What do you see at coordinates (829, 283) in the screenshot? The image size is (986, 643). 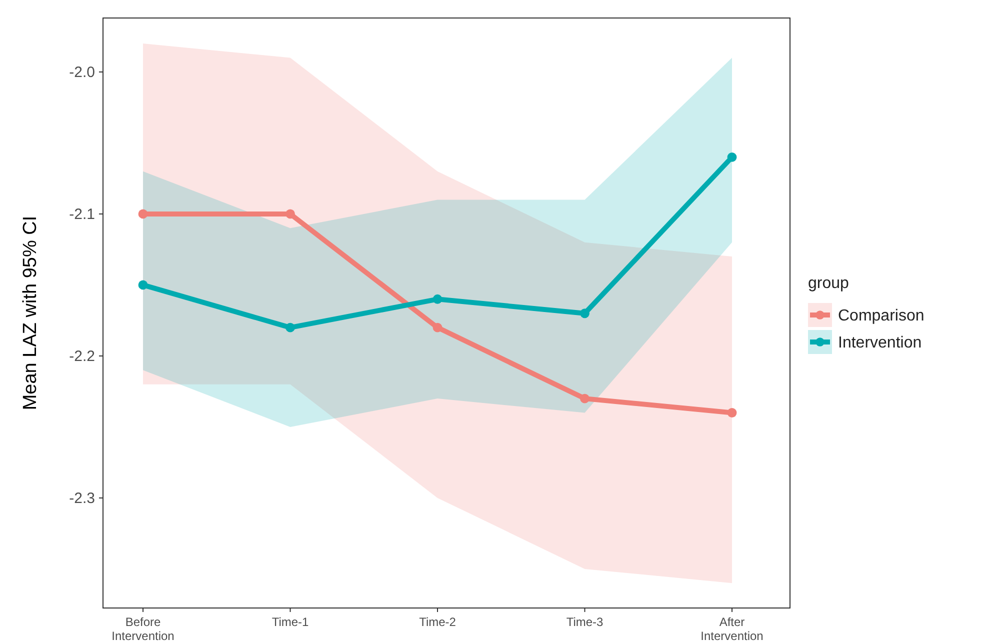 I see `legend-title: group` at bounding box center [829, 283].